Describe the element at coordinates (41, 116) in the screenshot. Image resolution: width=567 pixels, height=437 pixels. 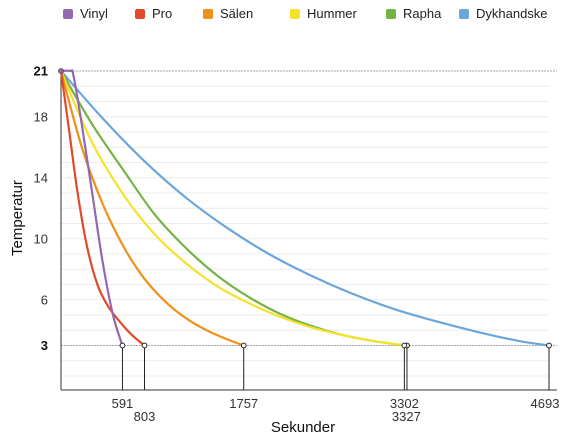
I see `y-tick-label: 18` at that location.